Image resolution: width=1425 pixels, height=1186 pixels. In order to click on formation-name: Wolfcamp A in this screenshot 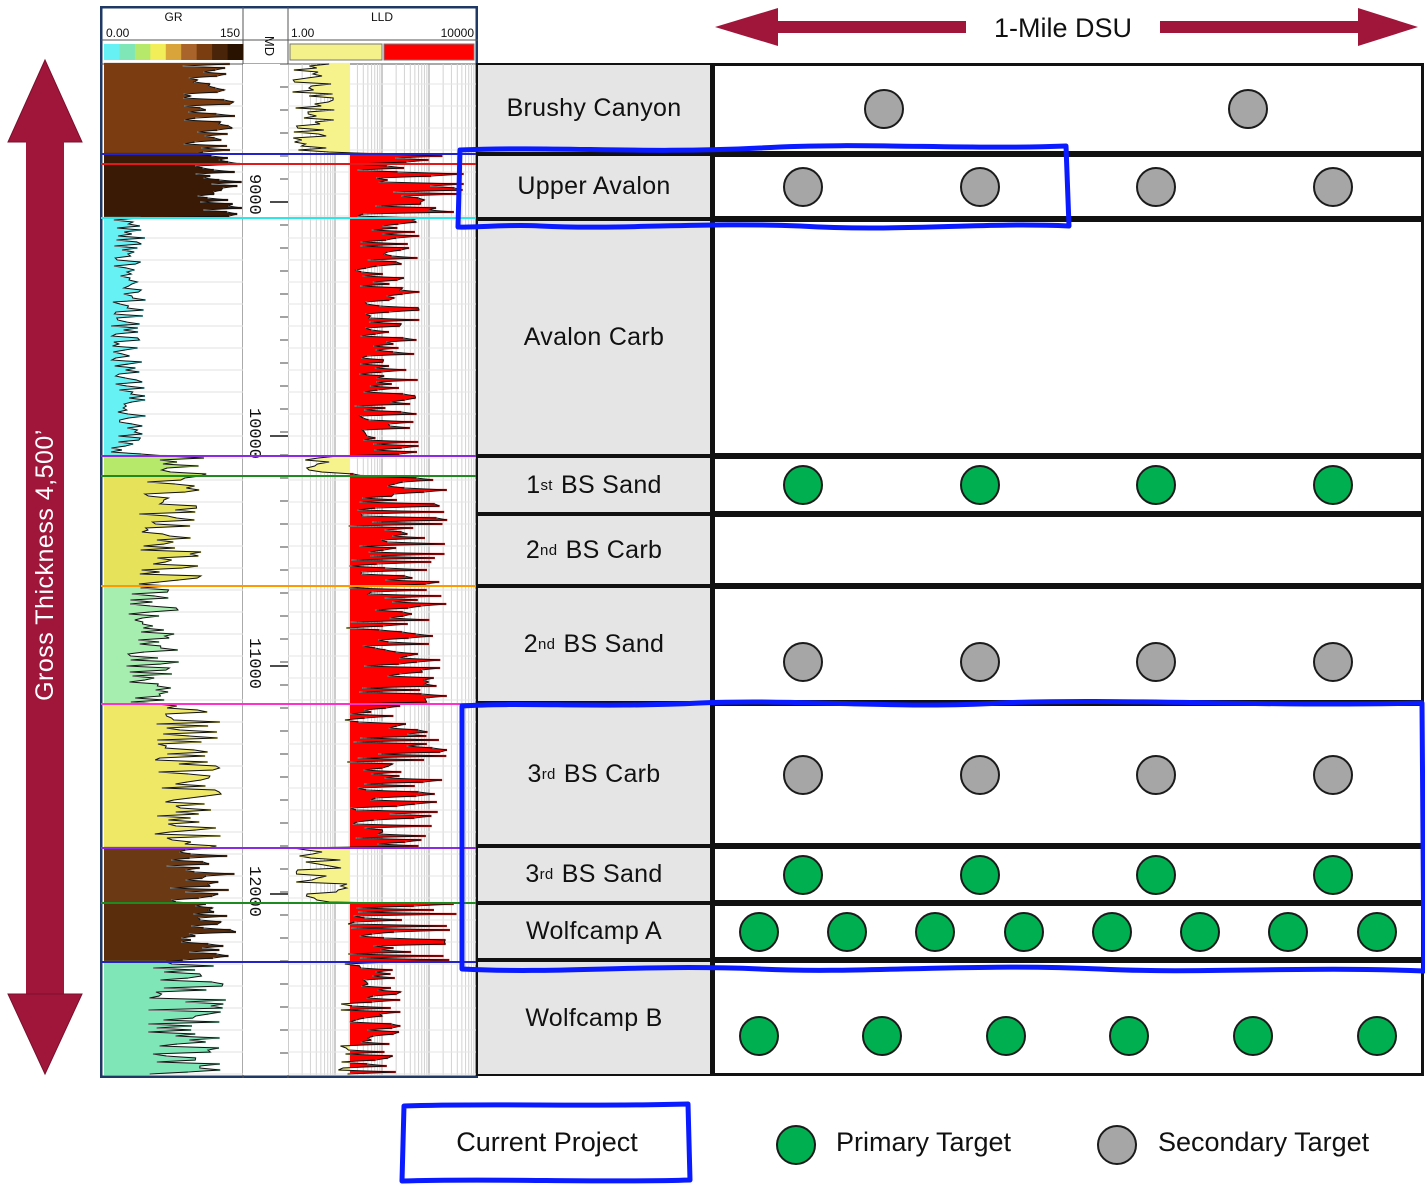, I will do `click(594, 931)`.